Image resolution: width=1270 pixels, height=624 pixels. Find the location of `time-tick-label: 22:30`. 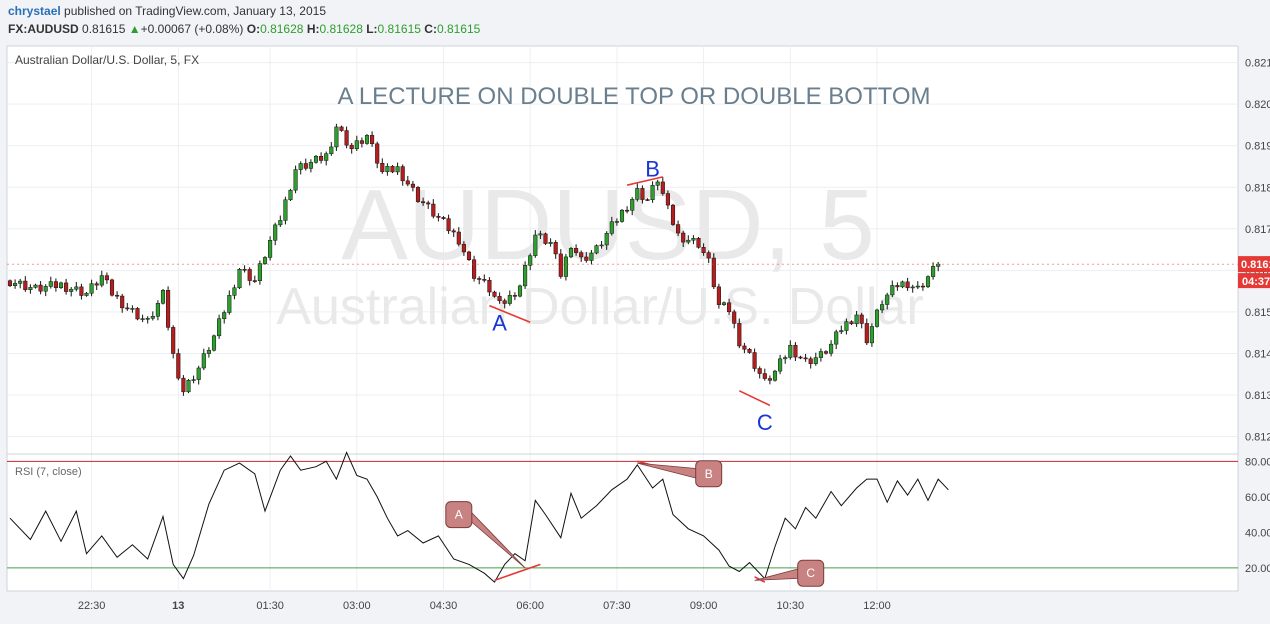

time-tick-label: 22:30 is located at coordinates (92, 606).